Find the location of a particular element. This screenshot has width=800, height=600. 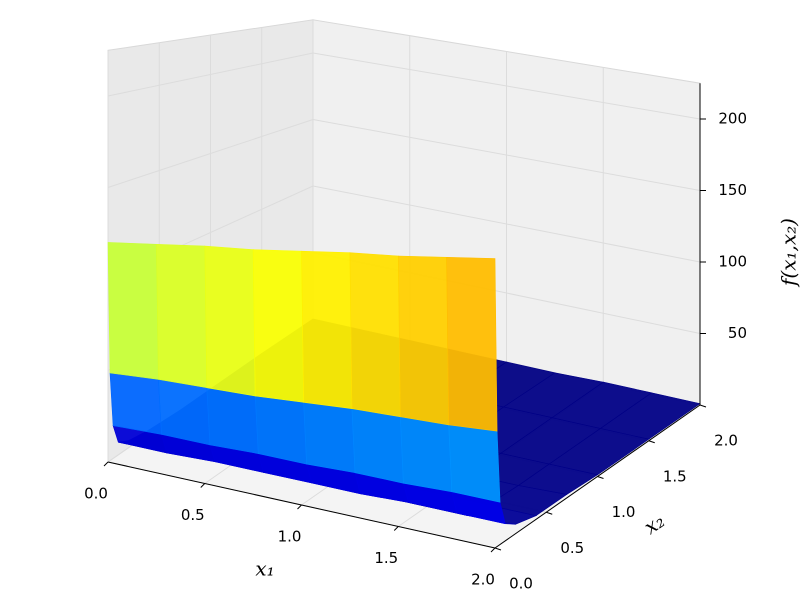

x-tick-label: 1.0 is located at coordinates (290, 537).